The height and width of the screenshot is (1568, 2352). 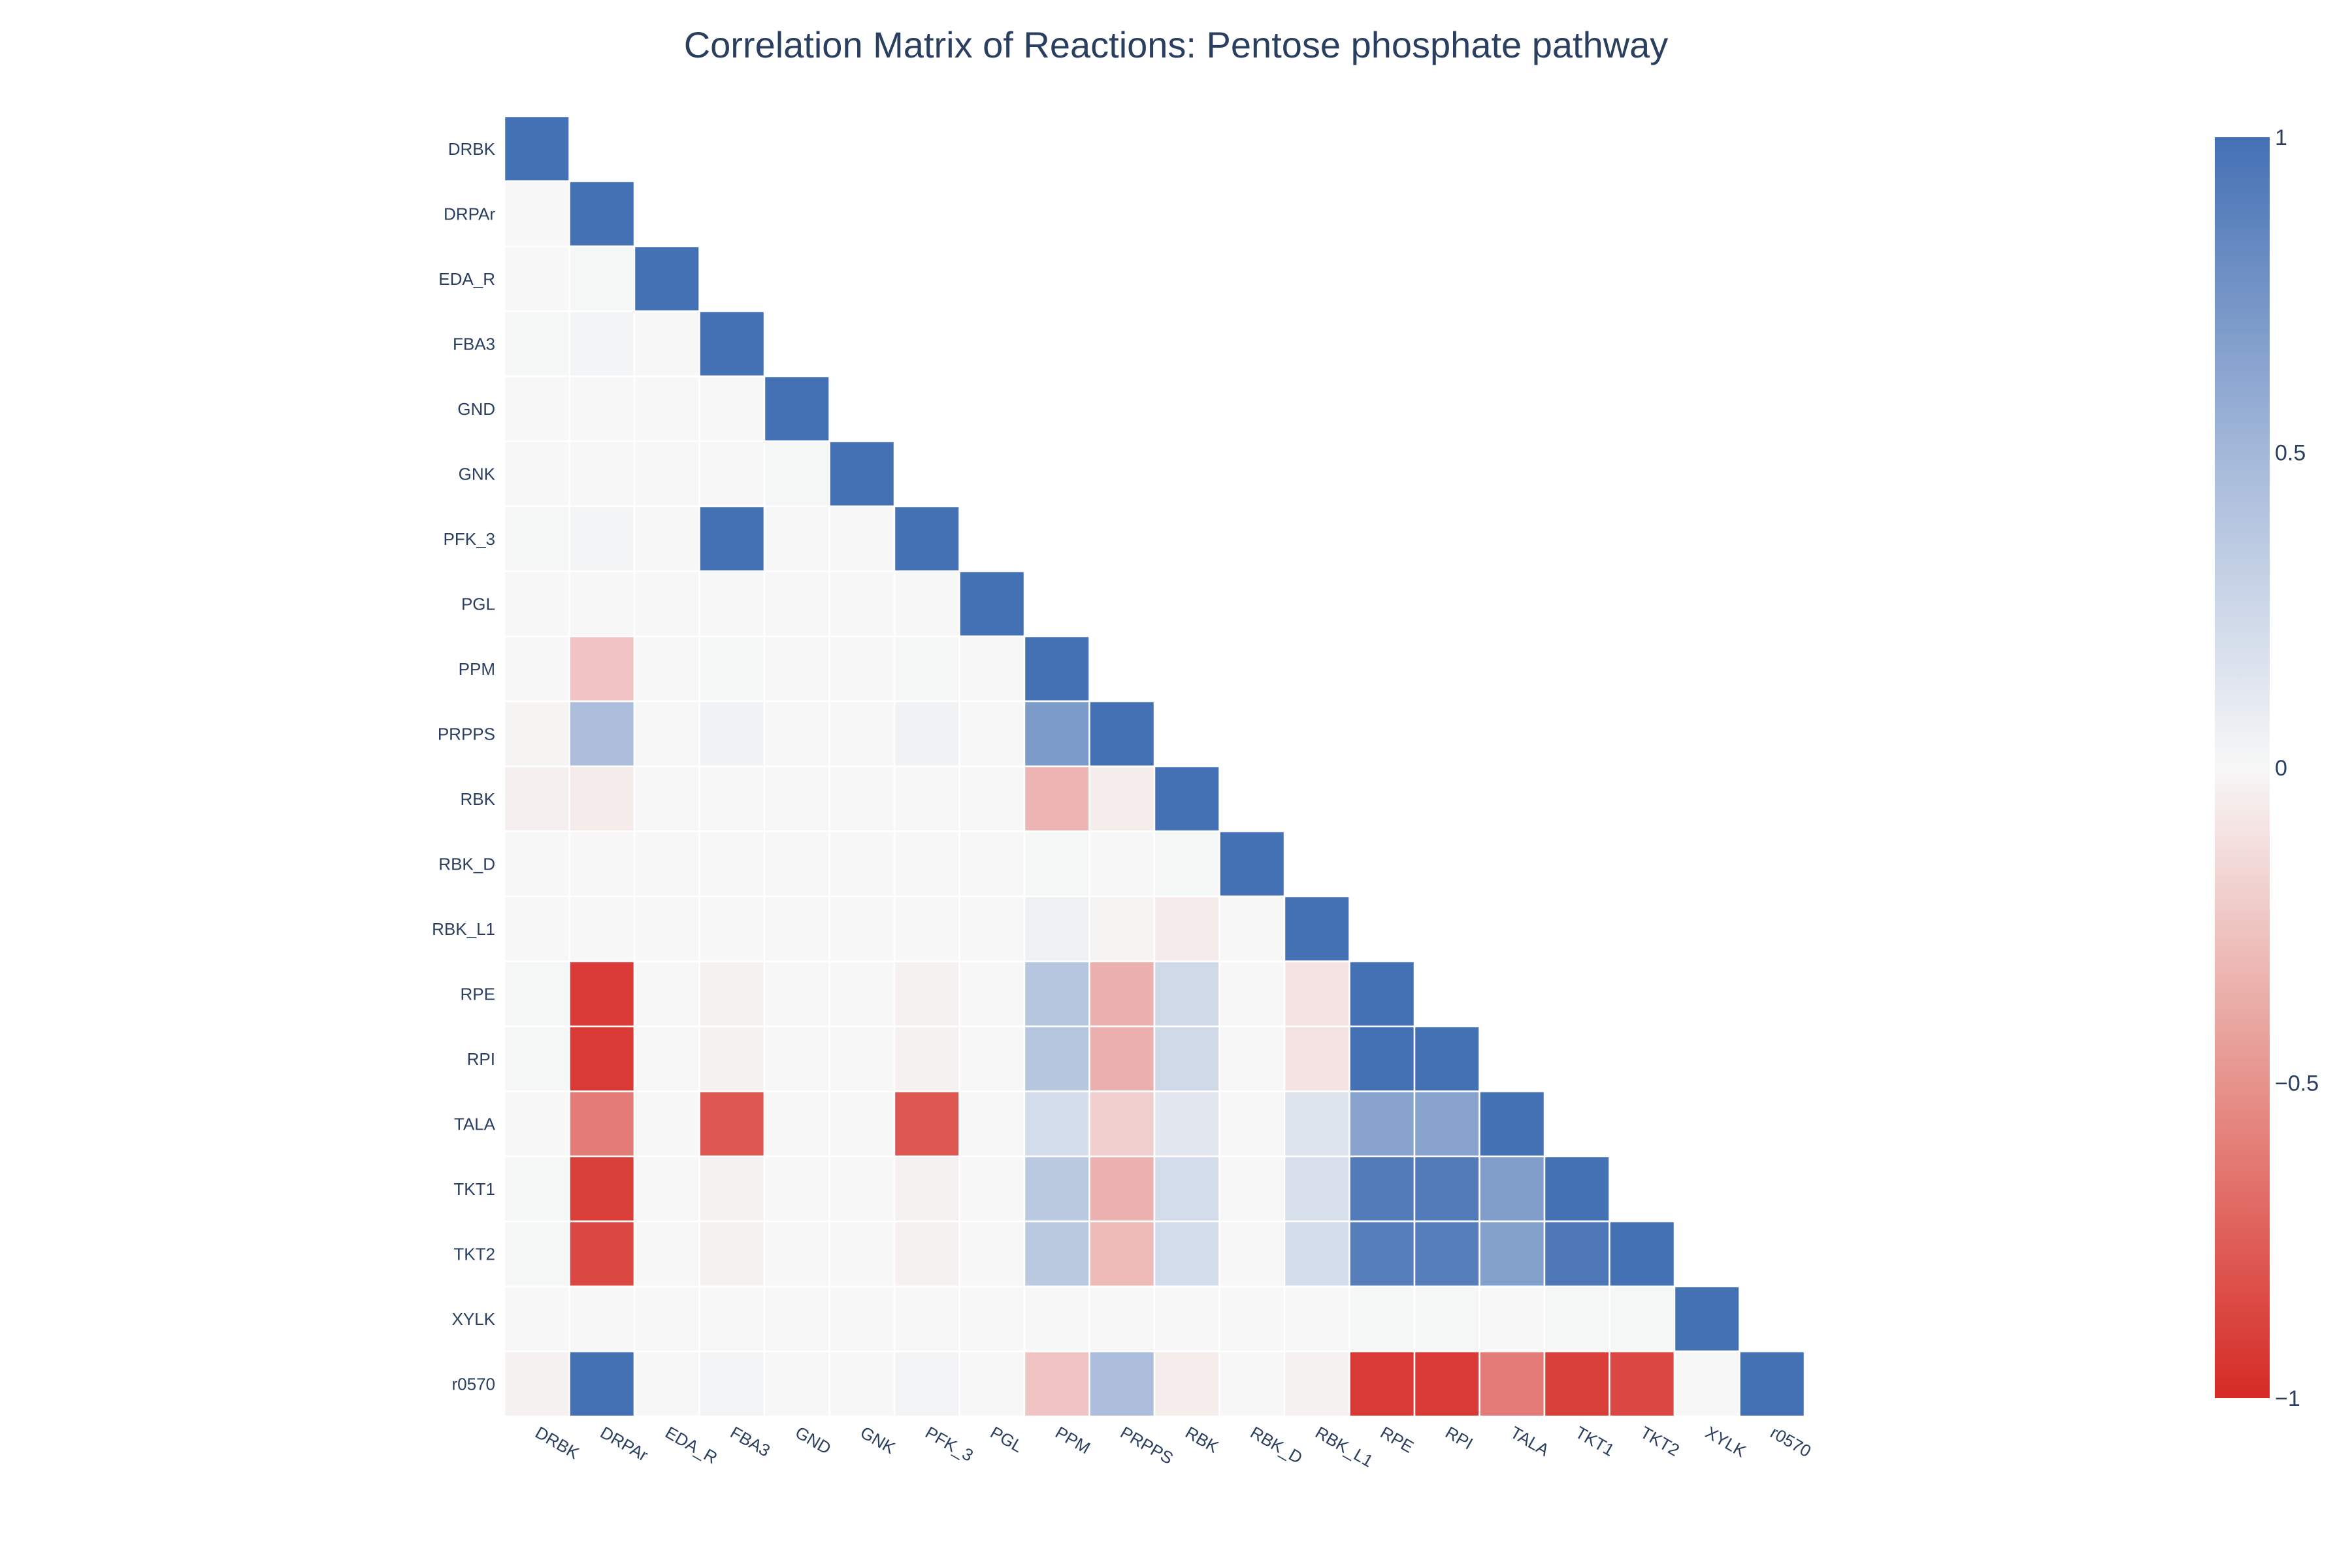 What do you see at coordinates (1382, 1124) in the screenshot?
I see `heatmap-cell-TALA-RPE` at bounding box center [1382, 1124].